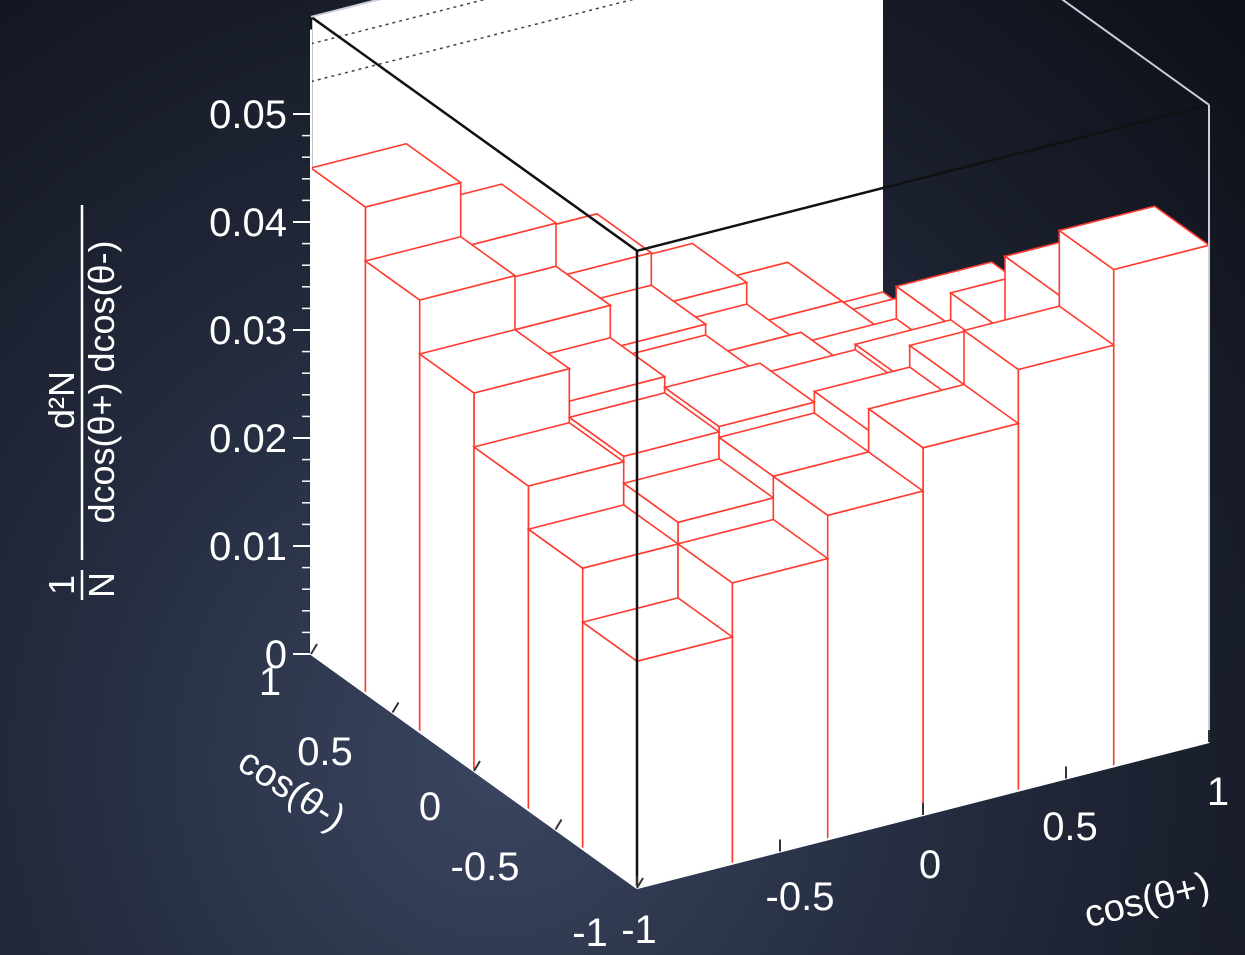 Image resolution: width=1245 pixels, height=955 pixels. I want to click on z-tick-label: 0.03, so click(248, 331).